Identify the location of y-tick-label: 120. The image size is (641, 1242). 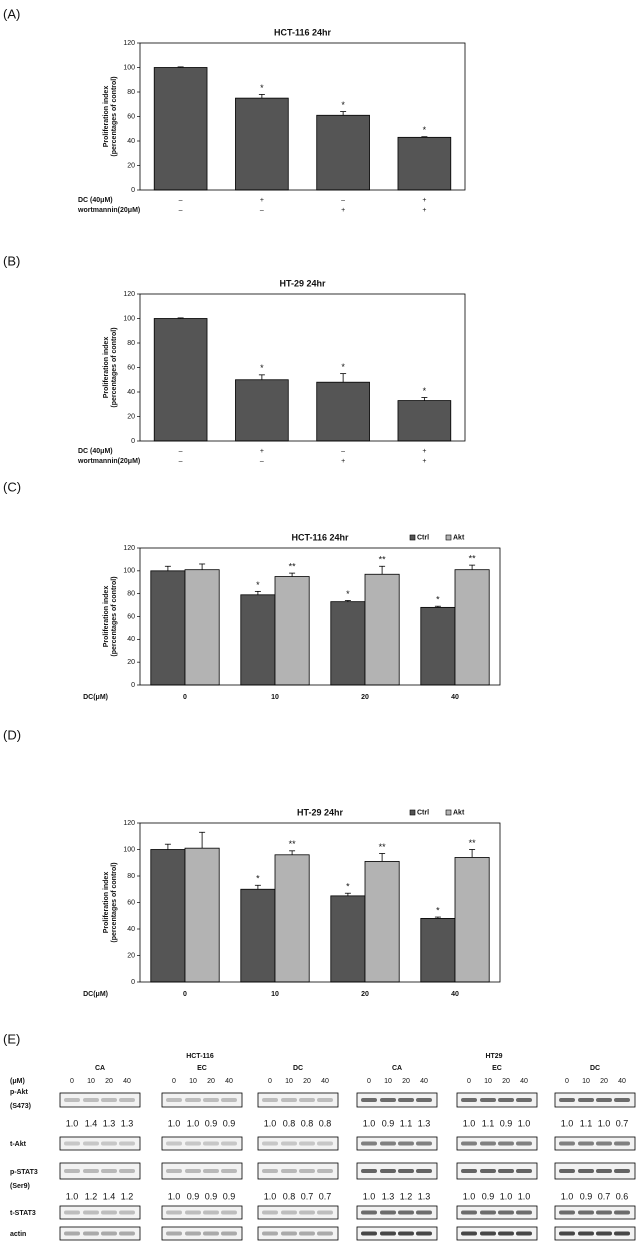
(129, 43).